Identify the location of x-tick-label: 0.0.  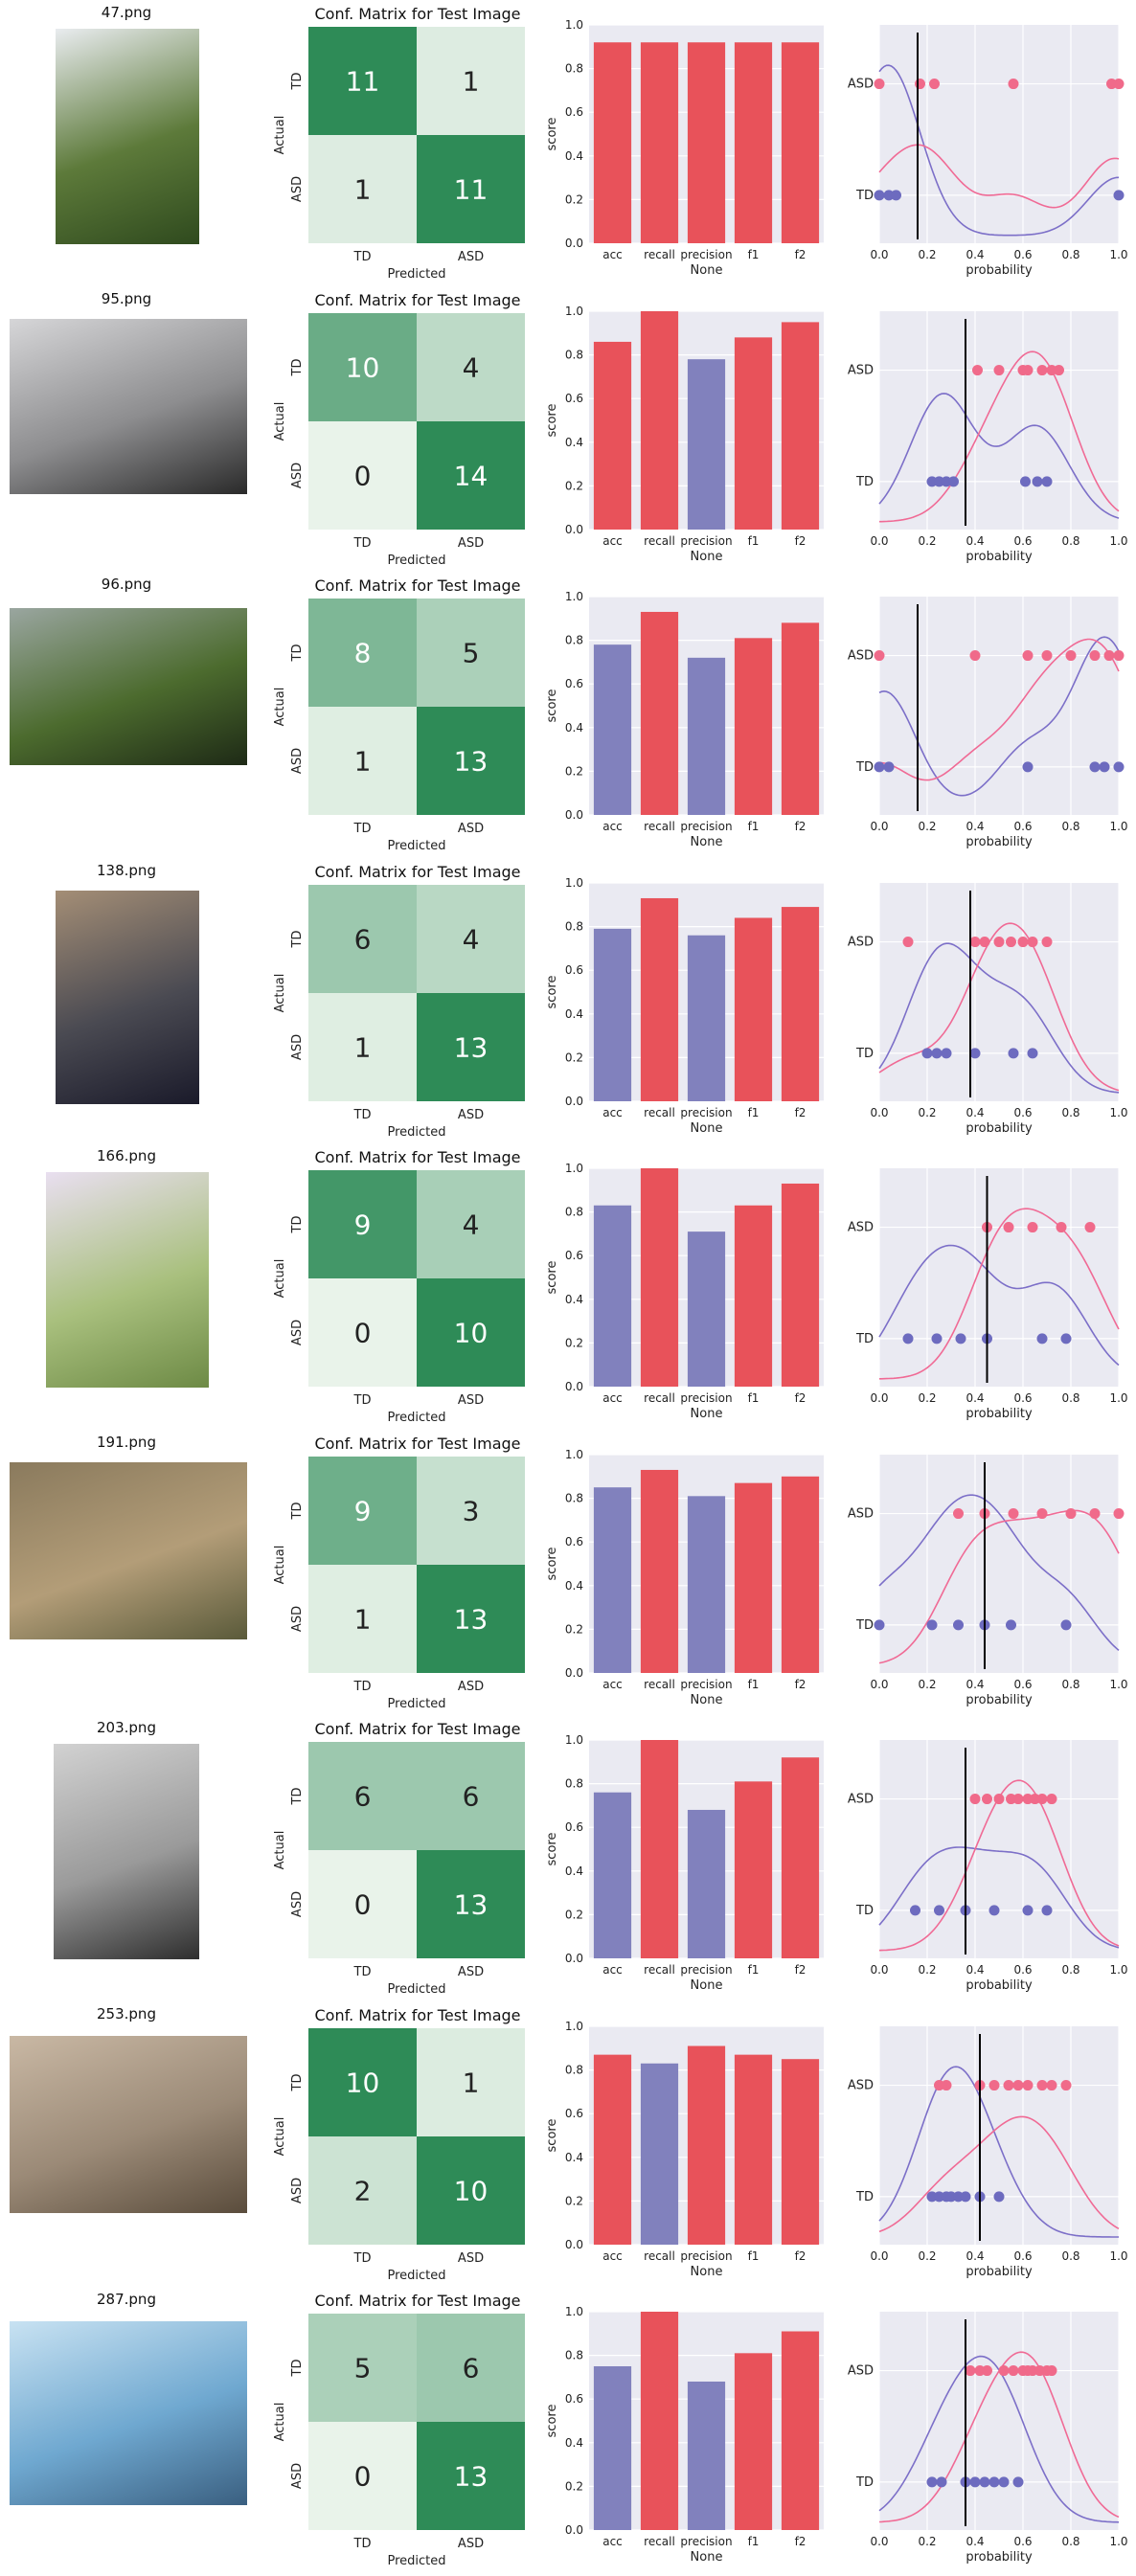
(879, 1112).